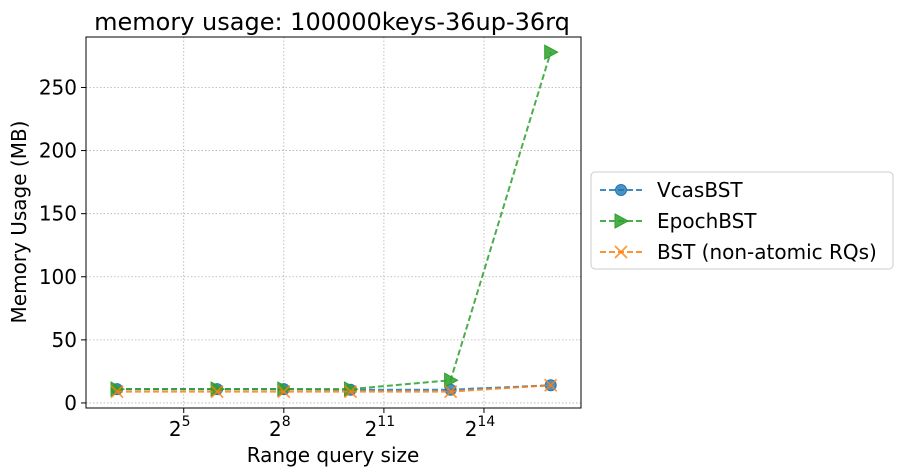  I want to click on y-axis: 0 50 100 150 200 250, so click(62, 245).